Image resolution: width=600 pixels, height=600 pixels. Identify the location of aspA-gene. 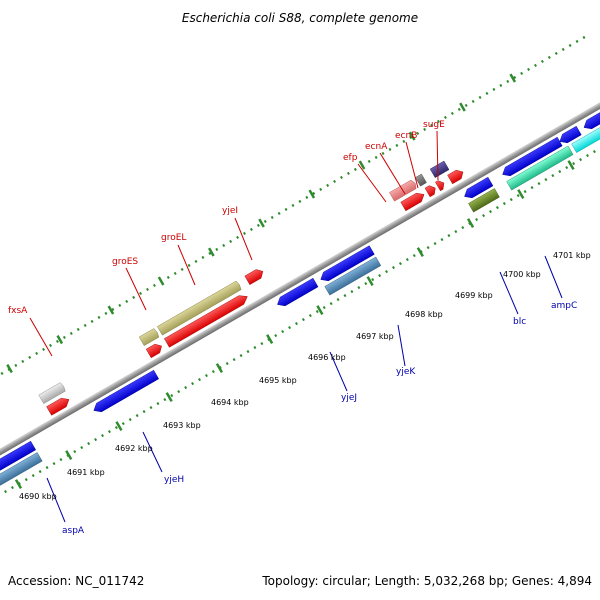
(21, 475).